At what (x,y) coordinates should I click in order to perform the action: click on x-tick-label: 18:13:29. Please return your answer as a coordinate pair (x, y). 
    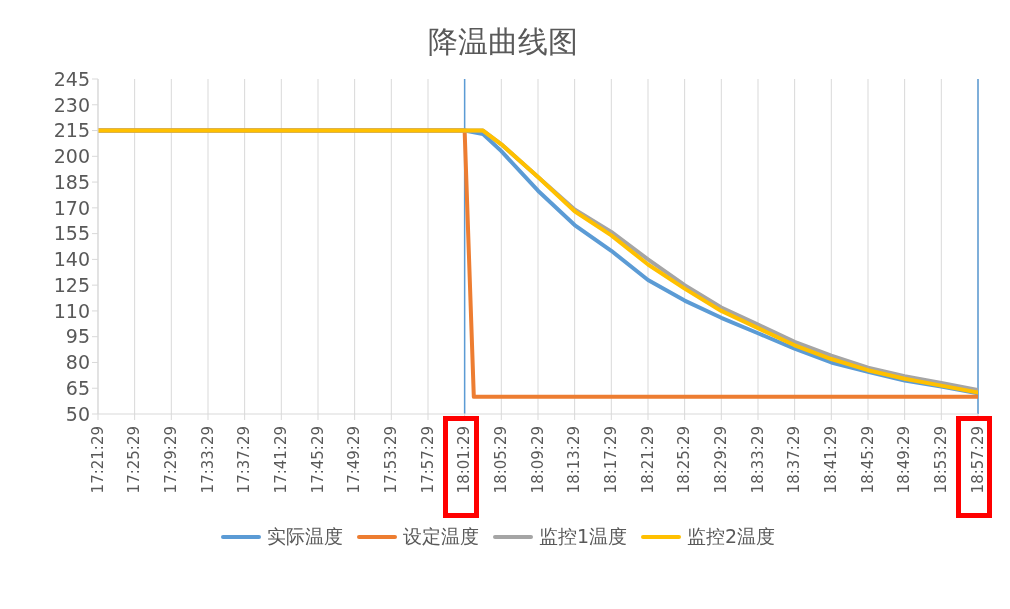
    Looking at the image, I should click on (574, 460).